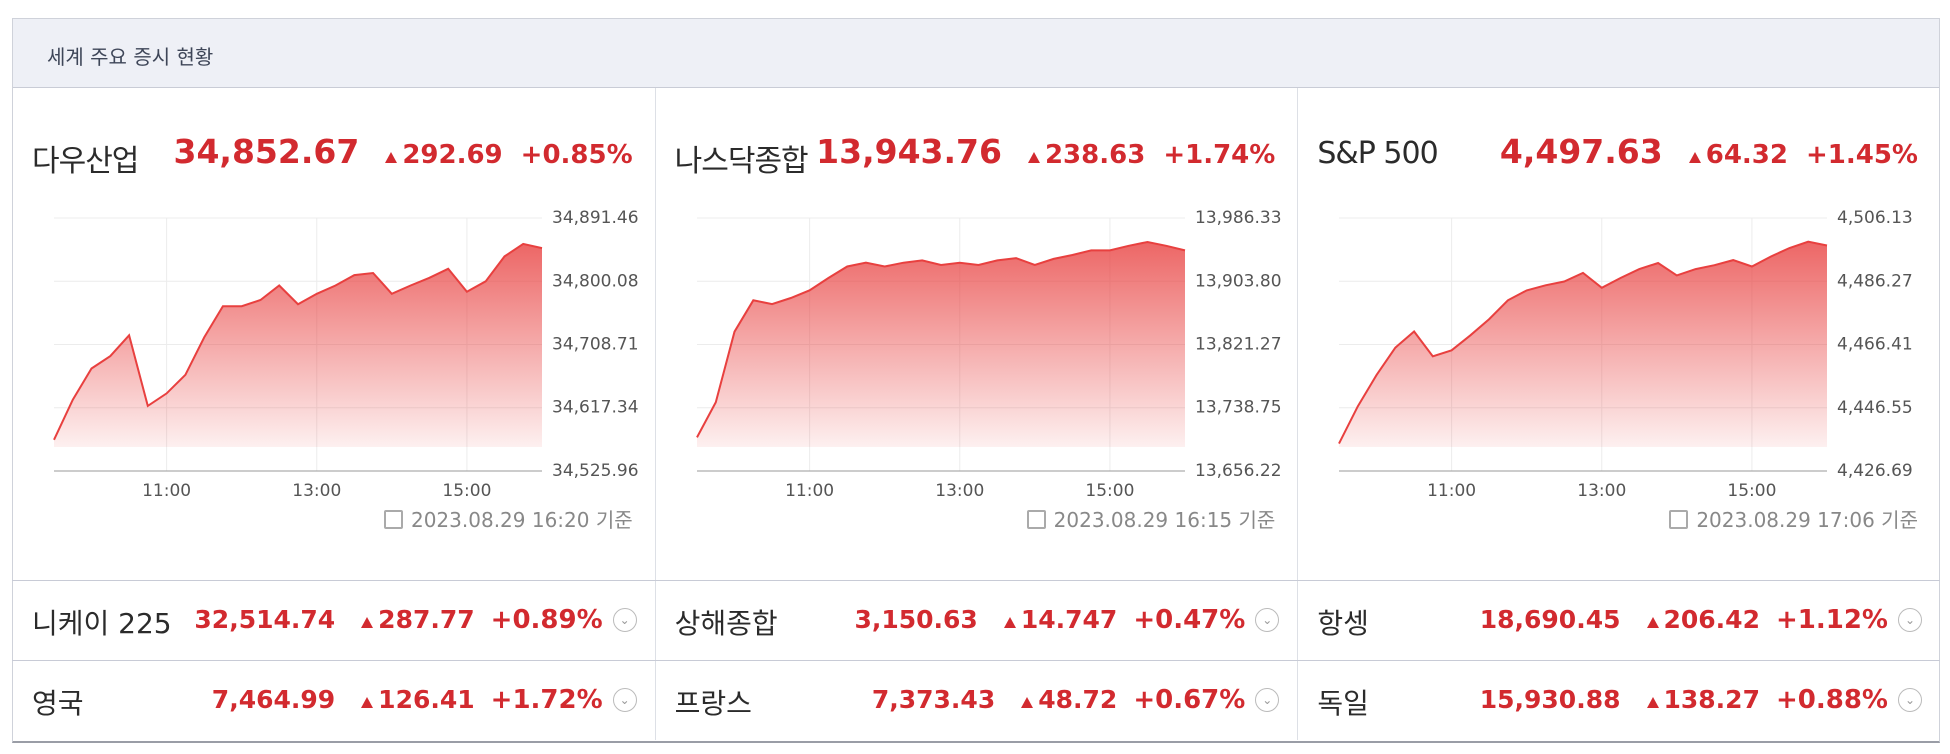  Describe the element at coordinates (1189, 620) in the screenshot. I see `market-pct: +0.47%` at that location.